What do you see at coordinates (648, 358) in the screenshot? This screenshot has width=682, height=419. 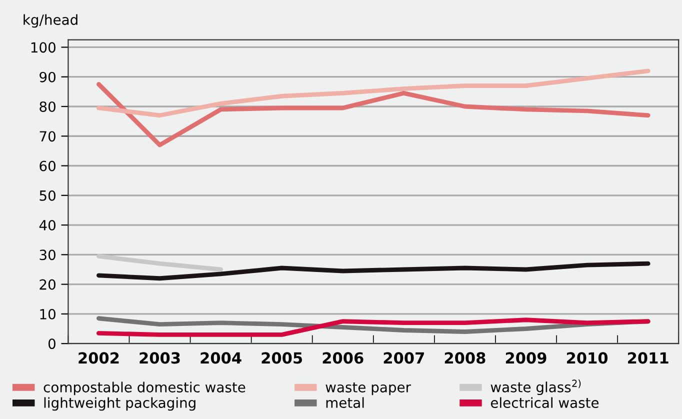 I see `x-tick-label: 2011` at bounding box center [648, 358].